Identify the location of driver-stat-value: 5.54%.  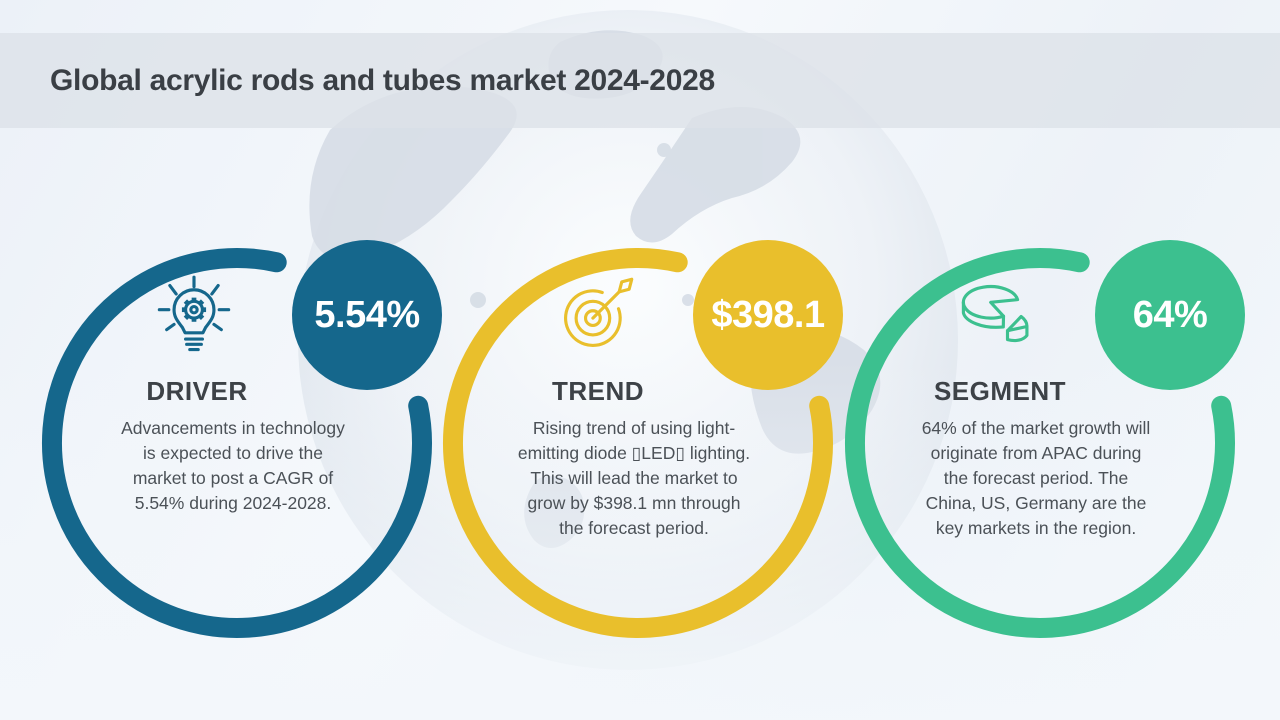
(367, 314).